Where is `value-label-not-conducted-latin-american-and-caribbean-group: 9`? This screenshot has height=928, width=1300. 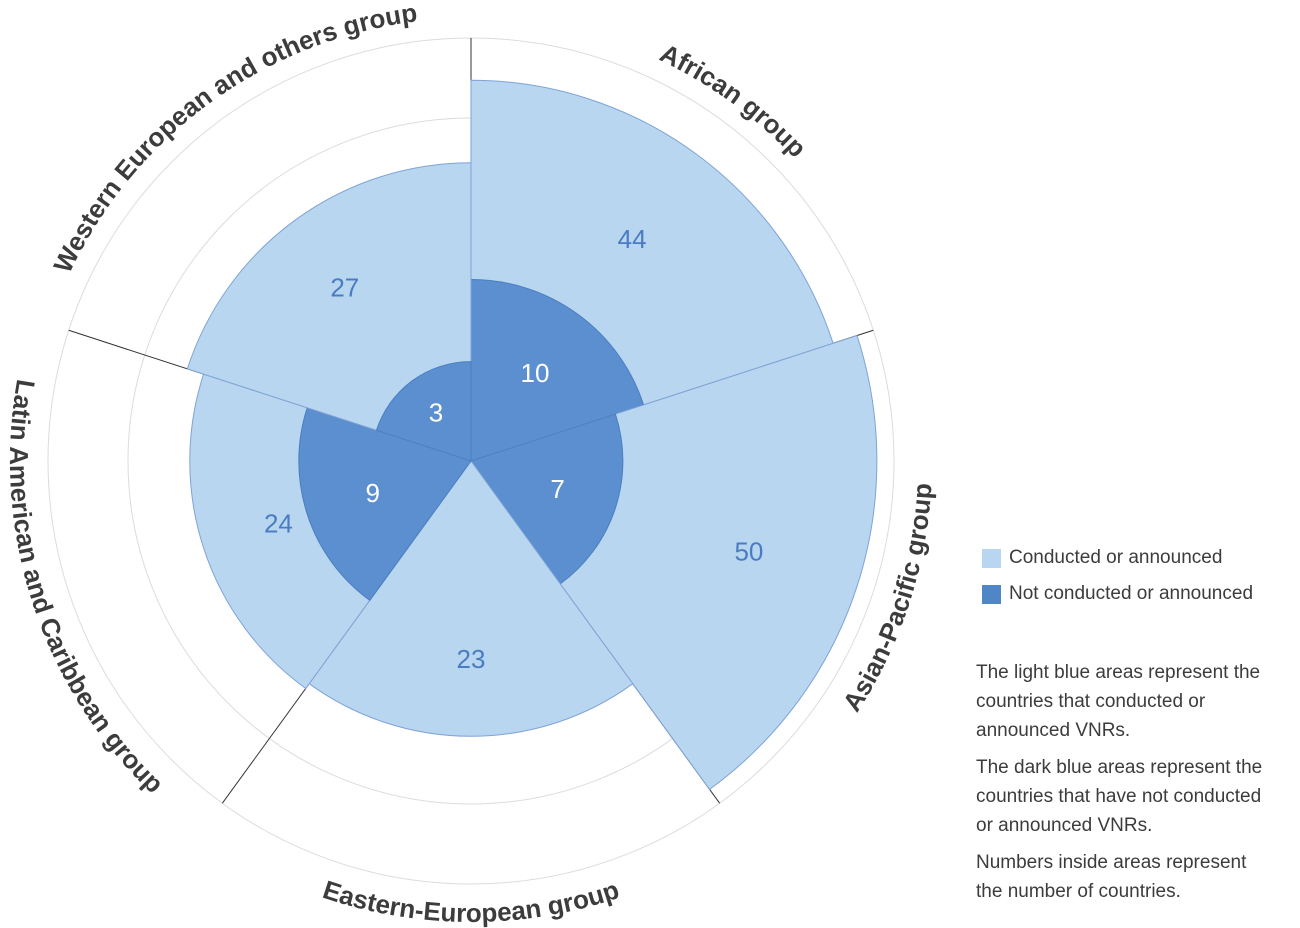 value-label-not-conducted-latin-american-and-caribbean-group: 9 is located at coordinates (373, 493).